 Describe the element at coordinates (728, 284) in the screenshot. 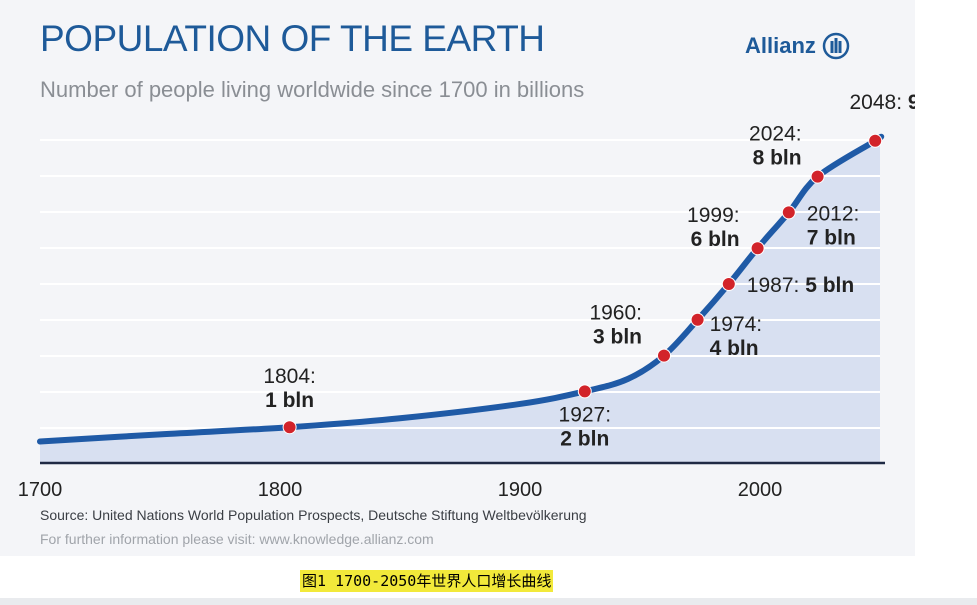

I see `data-point-1987` at that location.